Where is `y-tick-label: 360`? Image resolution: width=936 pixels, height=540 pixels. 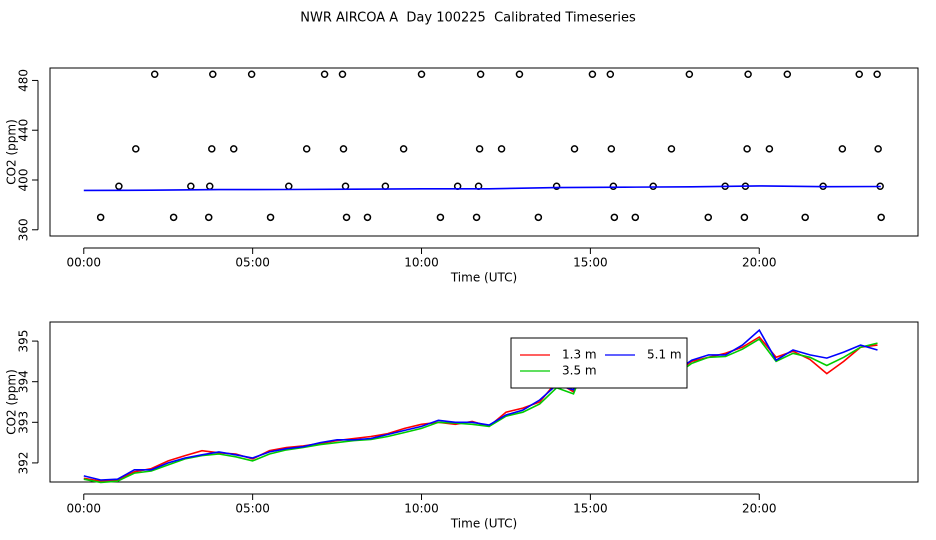 y-tick-label: 360 is located at coordinates (24, 229).